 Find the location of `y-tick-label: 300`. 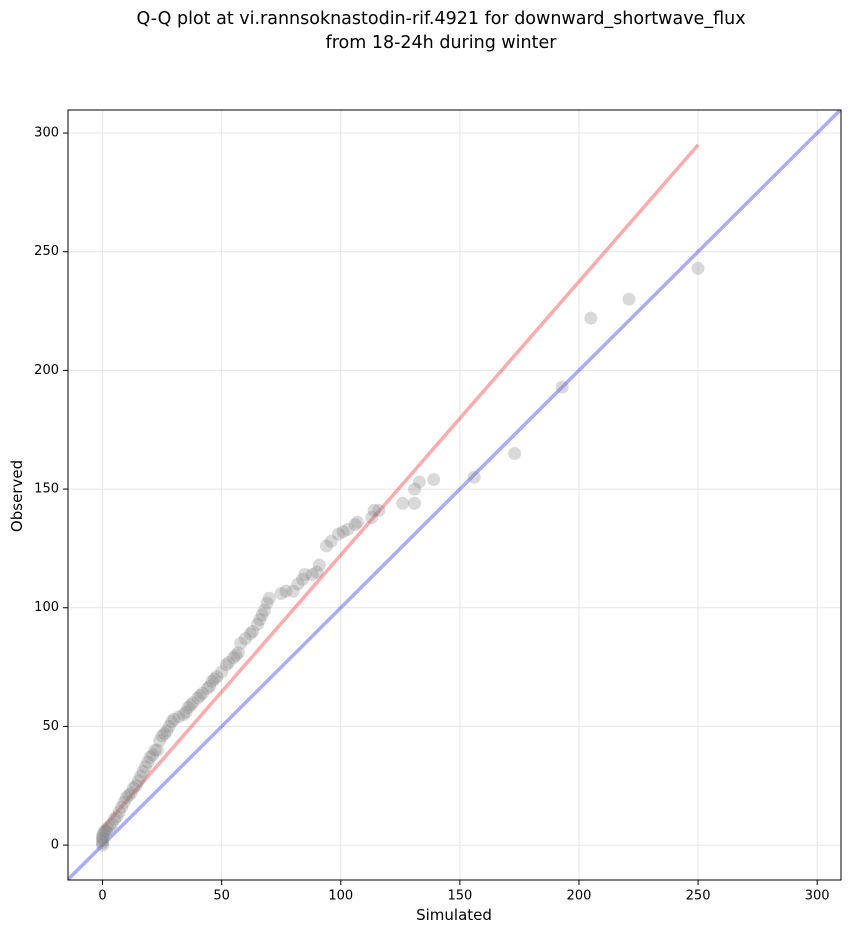

y-tick-label: 300 is located at coordinates (46, 133).